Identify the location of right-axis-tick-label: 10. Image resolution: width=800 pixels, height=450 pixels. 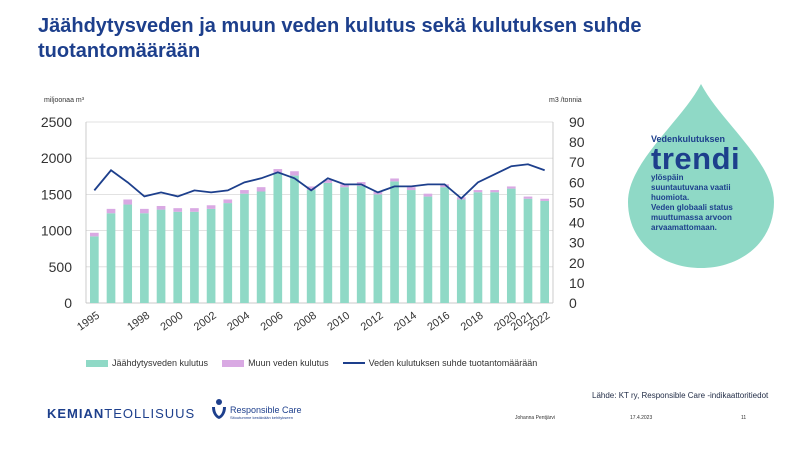
(577, 283).